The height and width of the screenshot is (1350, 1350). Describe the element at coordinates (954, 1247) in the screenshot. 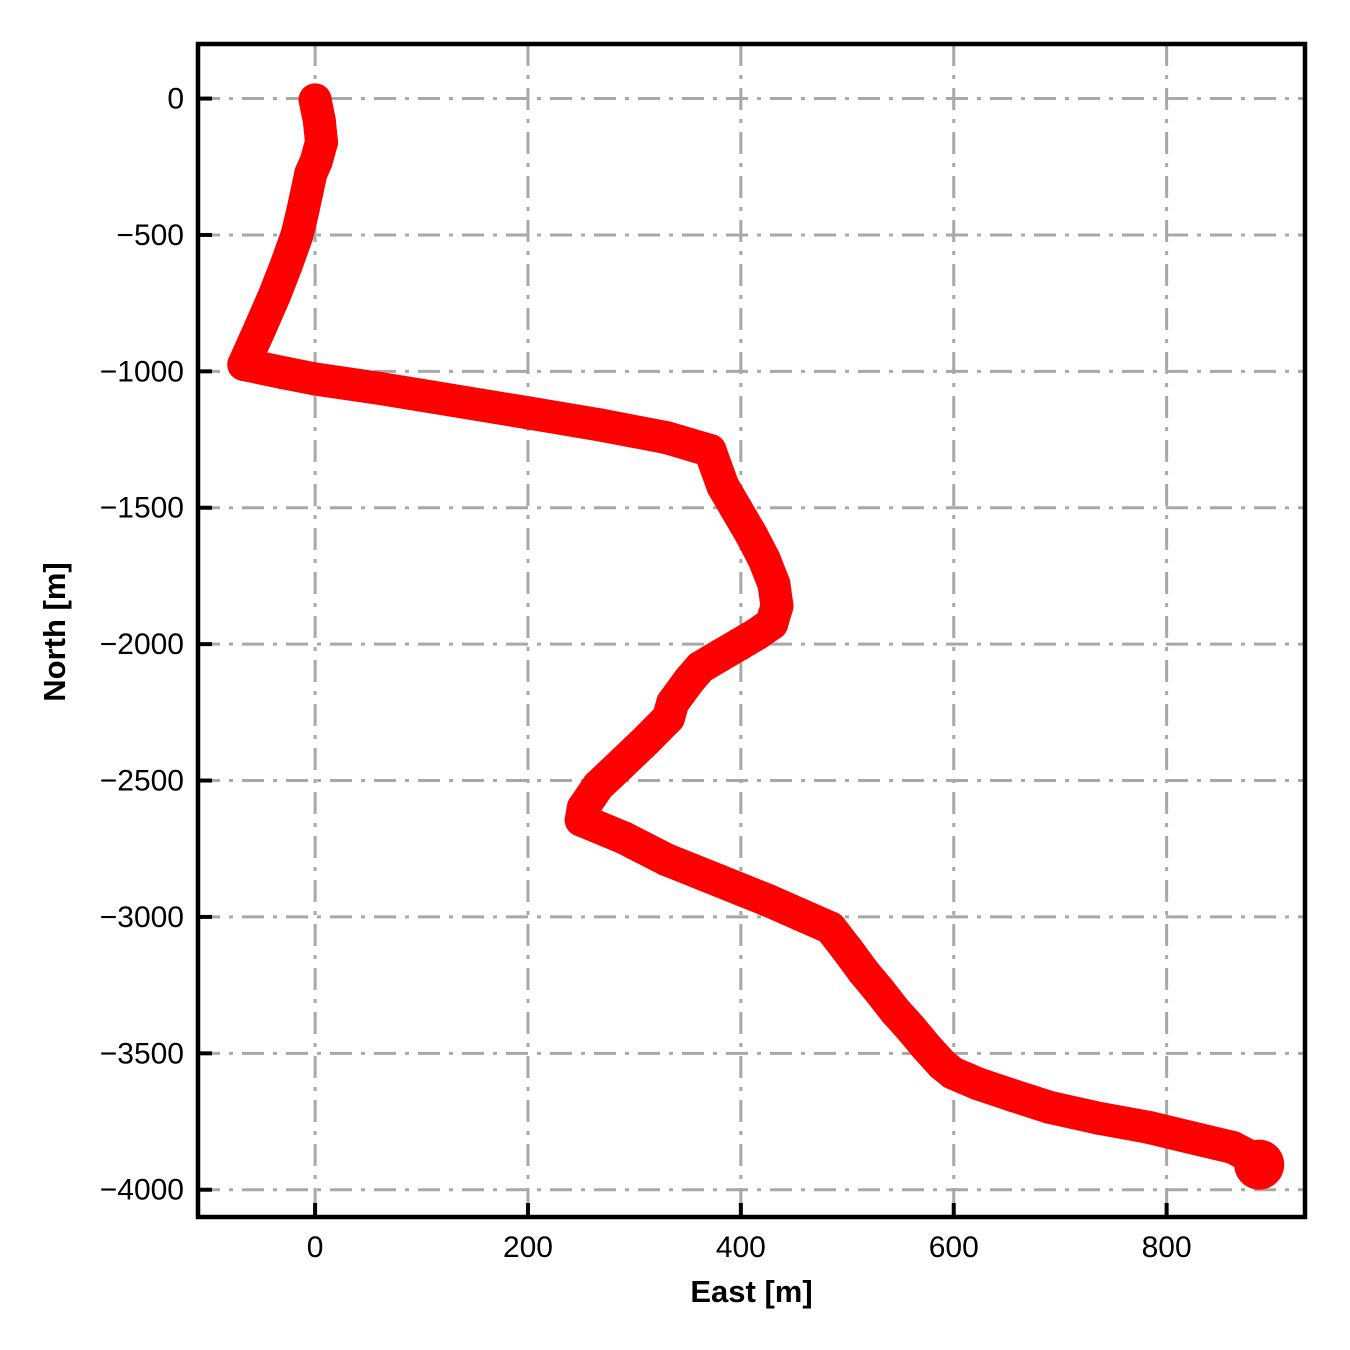

I see `x-tick-label: 600` at that location.